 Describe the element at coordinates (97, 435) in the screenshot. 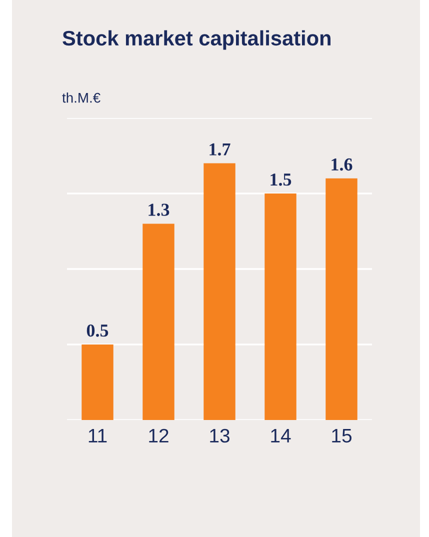

I see `x-tick-label: 11` at that location.